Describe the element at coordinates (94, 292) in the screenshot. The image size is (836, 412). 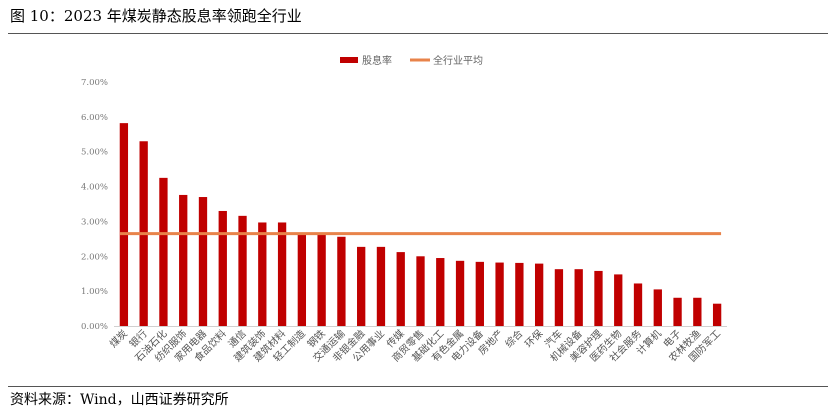
I see `y-tick-label: 1.00%` at that location.